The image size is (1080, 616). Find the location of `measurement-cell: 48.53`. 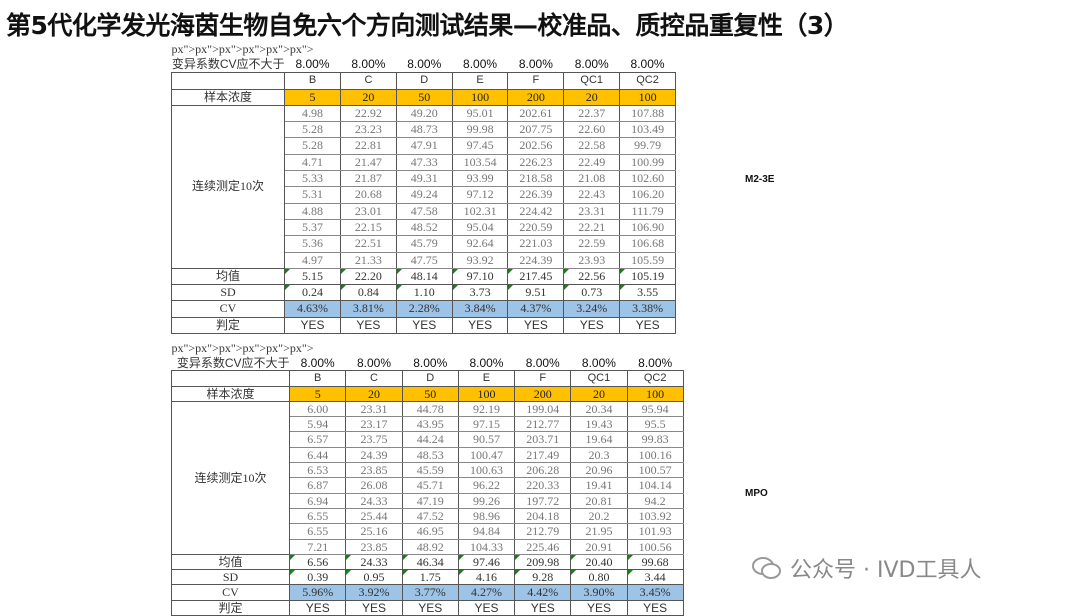

measurement-cell: 48.53 is located at coordinates (430, 455).